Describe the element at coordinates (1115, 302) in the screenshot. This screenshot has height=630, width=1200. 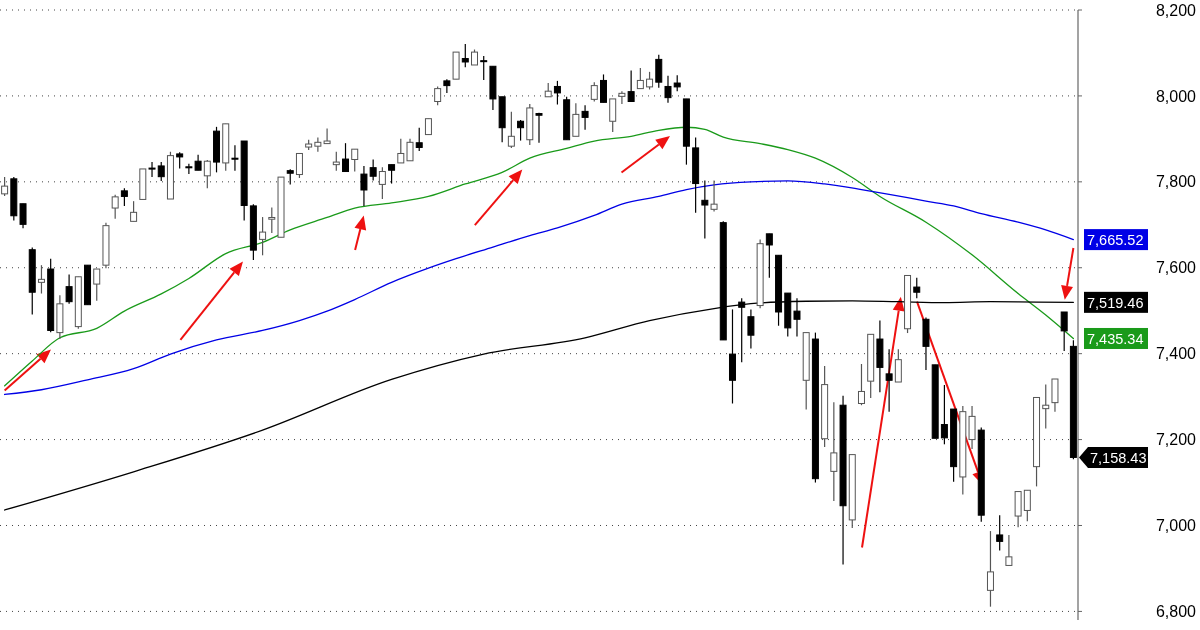
I see `data-label: 7,519.46` at that location.